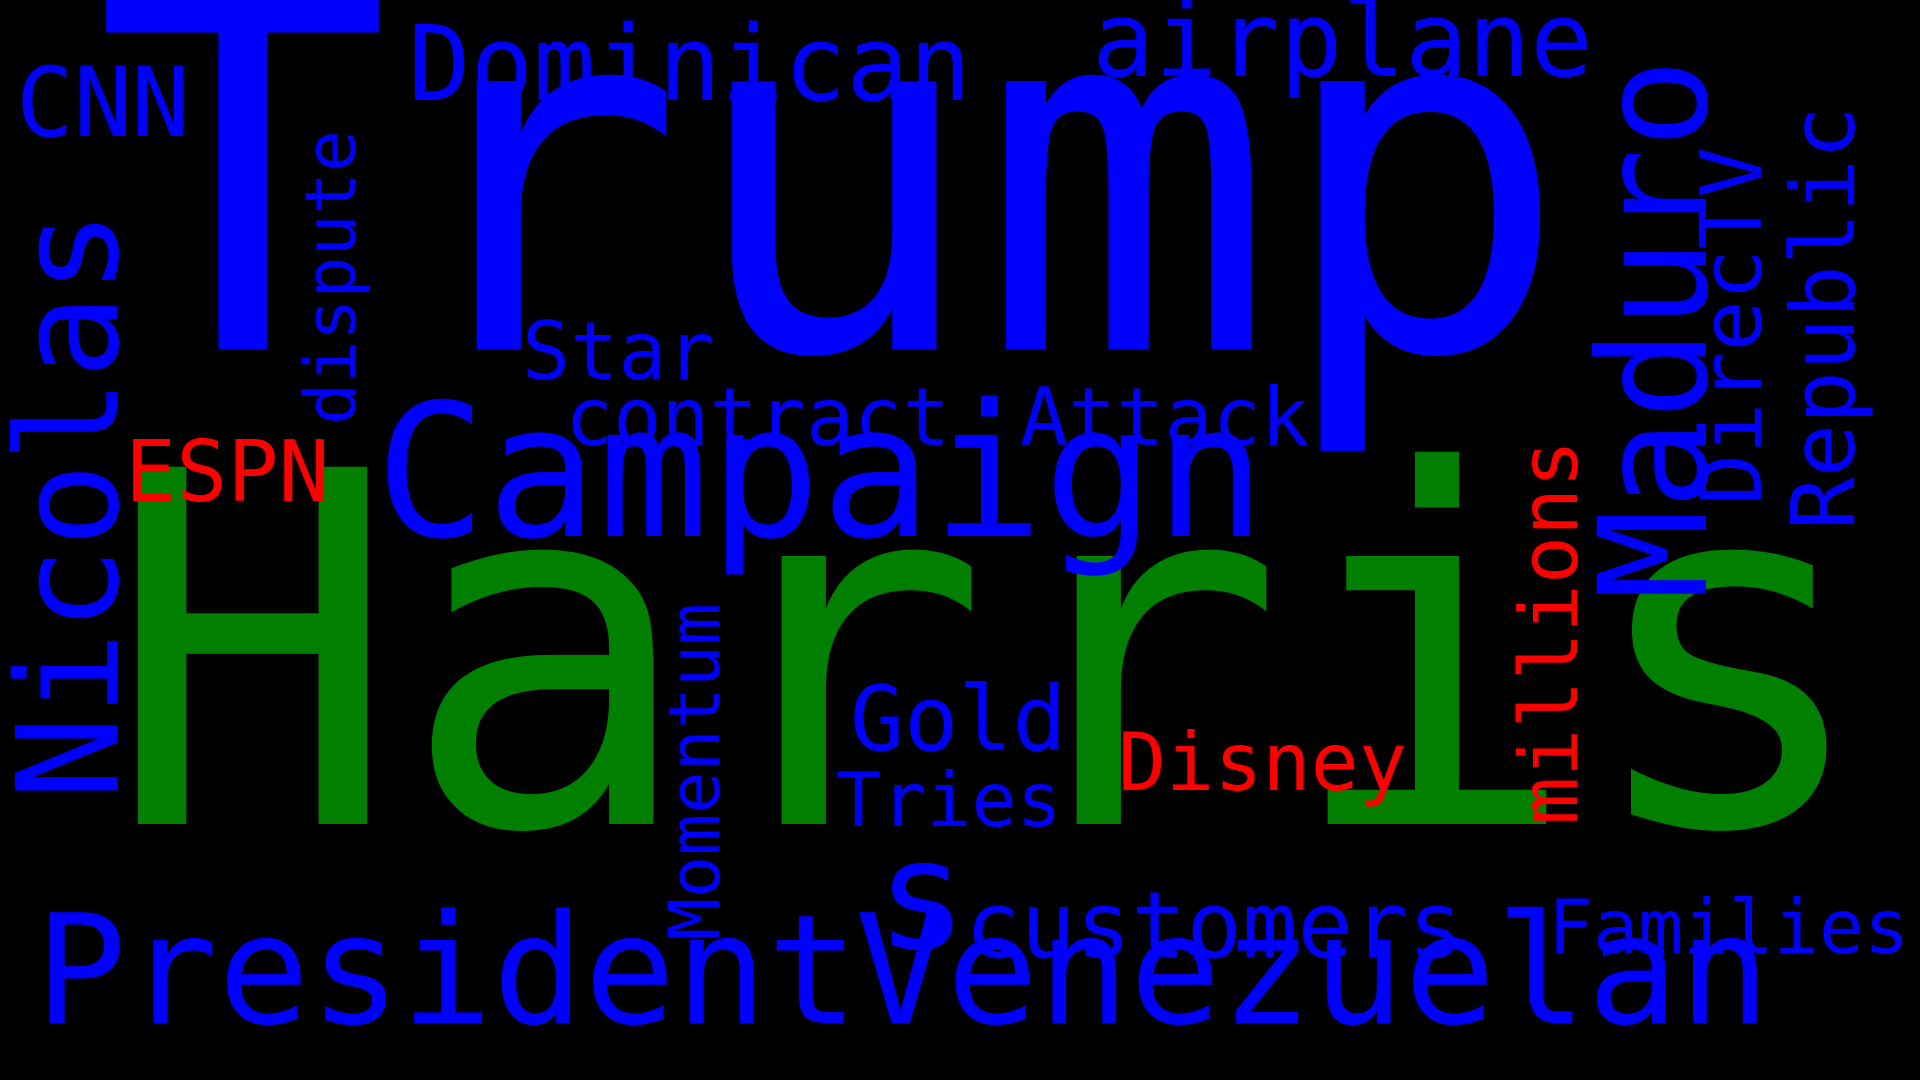 This screenshot has width=1920, height=1080. What do you see at coordinates (103, 103) in the screenshot?
I see `word-cnn: CNN` at bounding box center [103, 103].